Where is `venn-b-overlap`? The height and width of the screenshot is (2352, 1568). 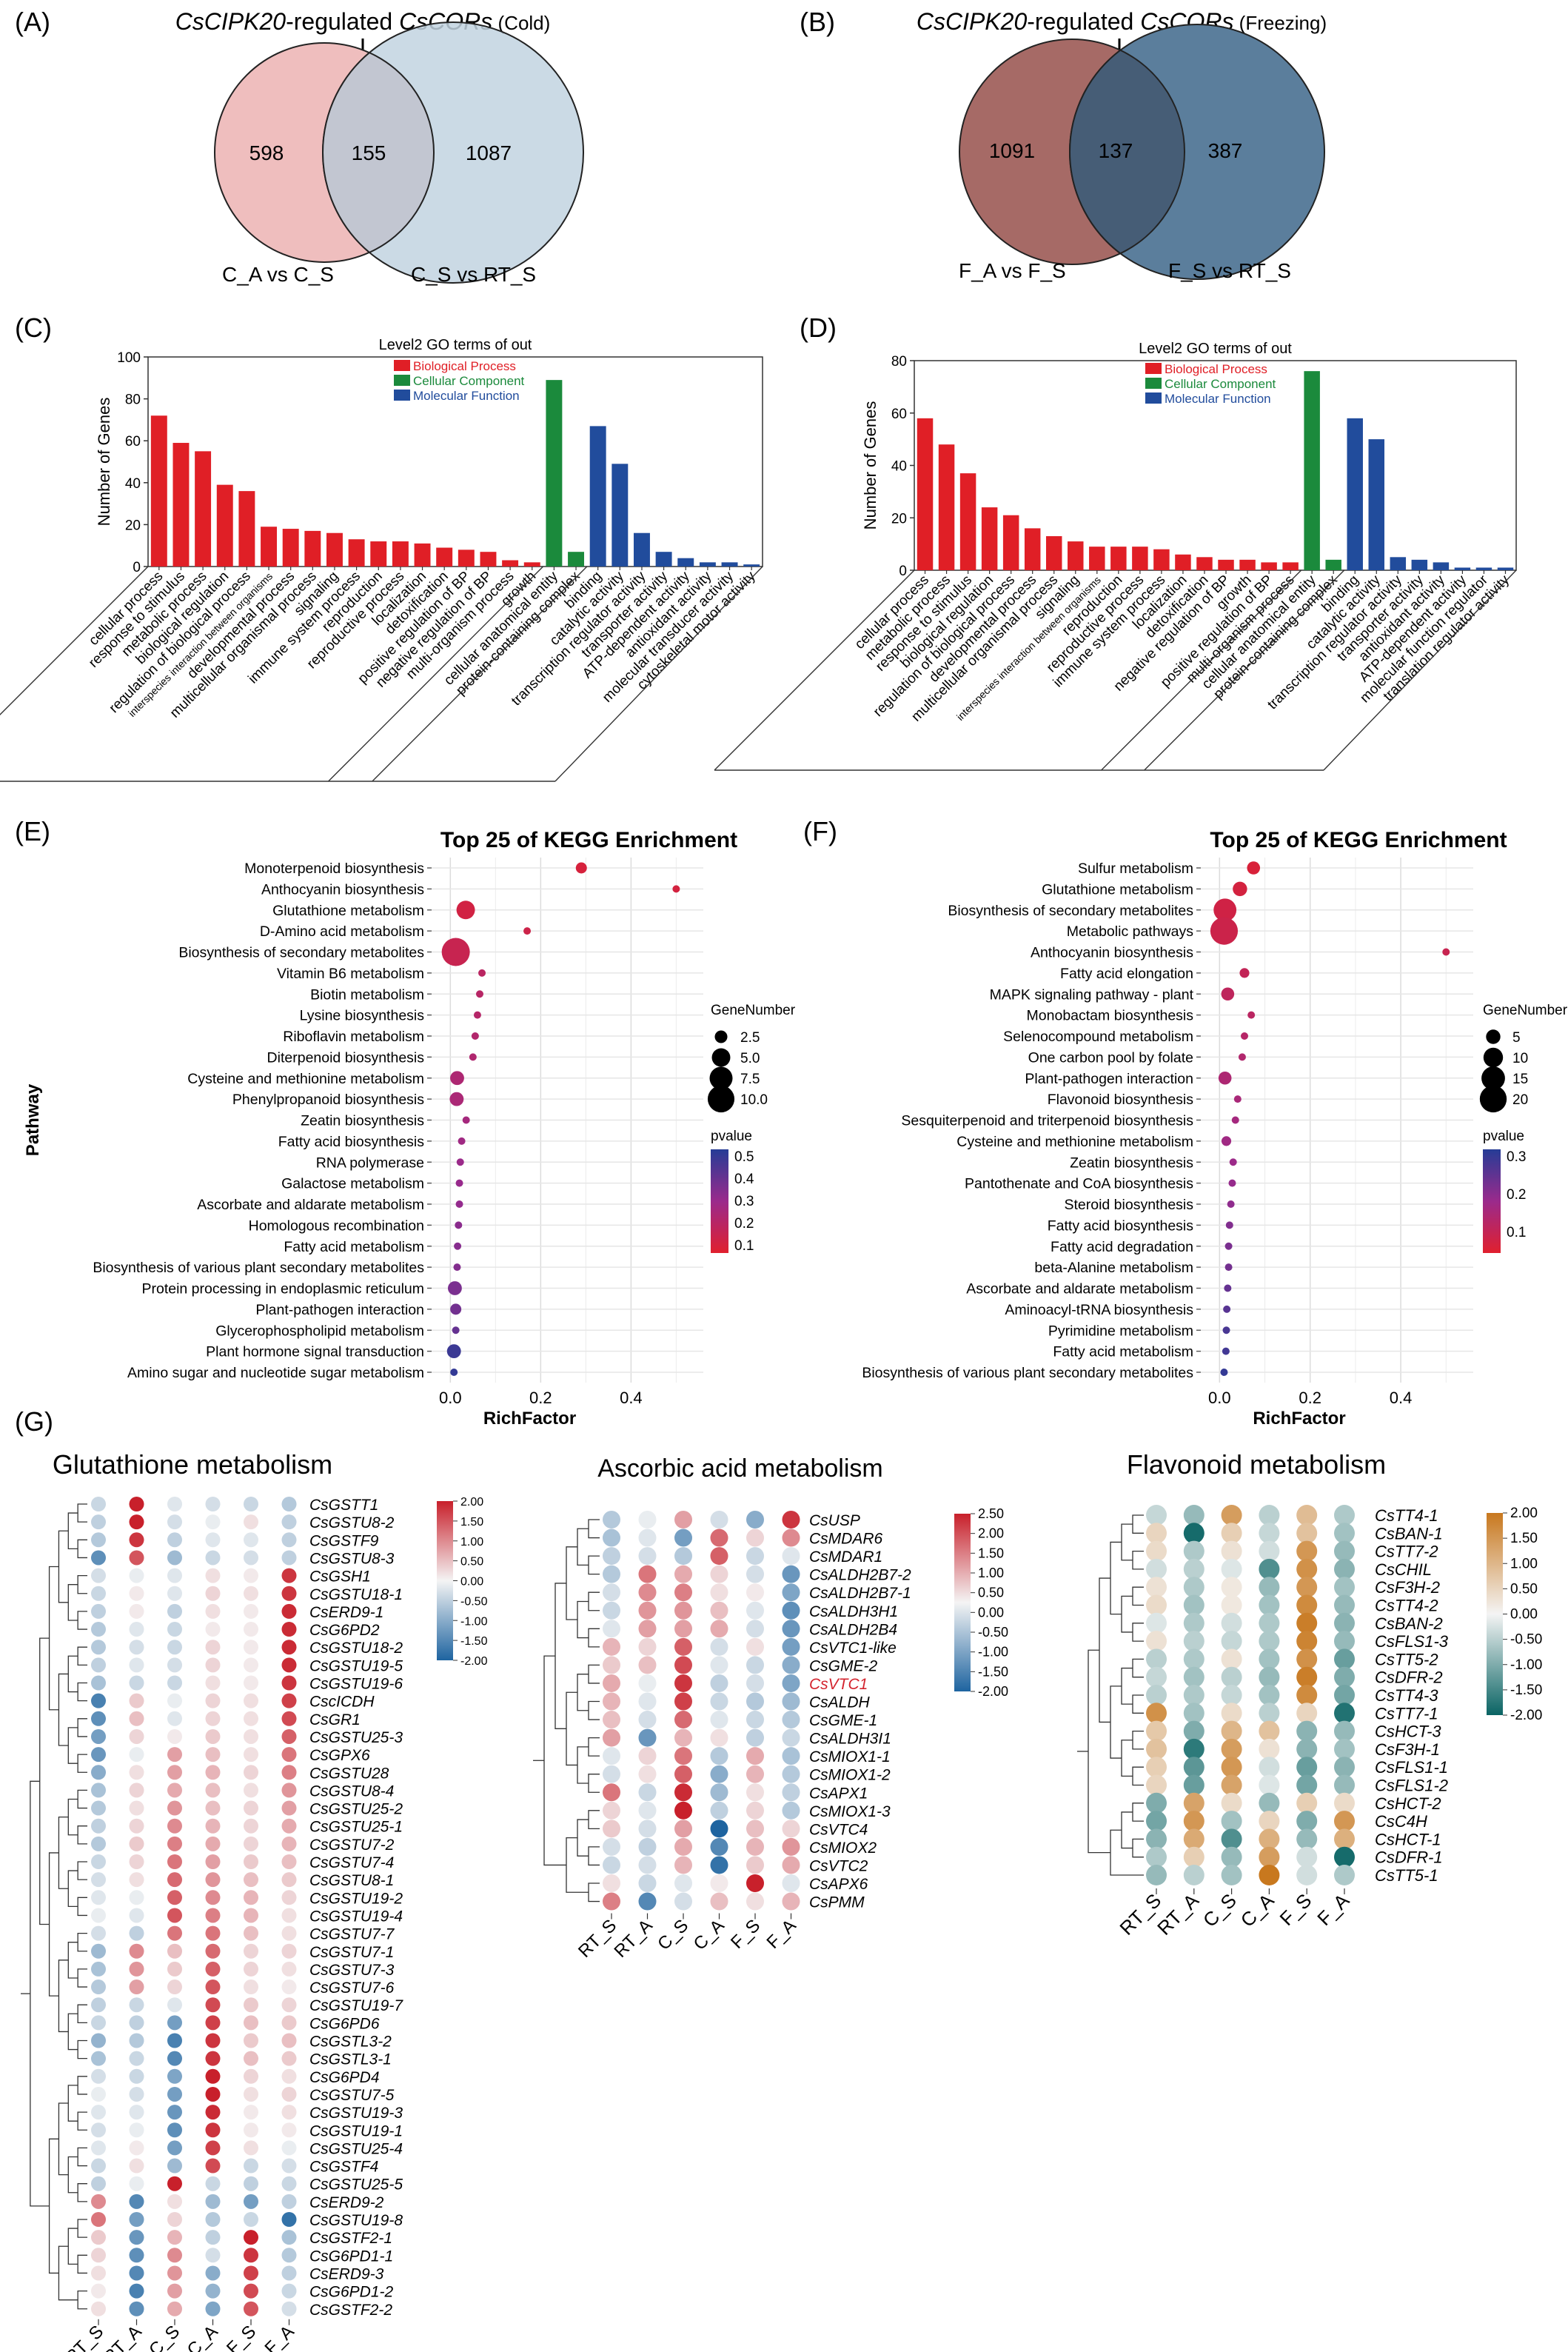
venn-b-overlap is located at coordinates (1127, 152).